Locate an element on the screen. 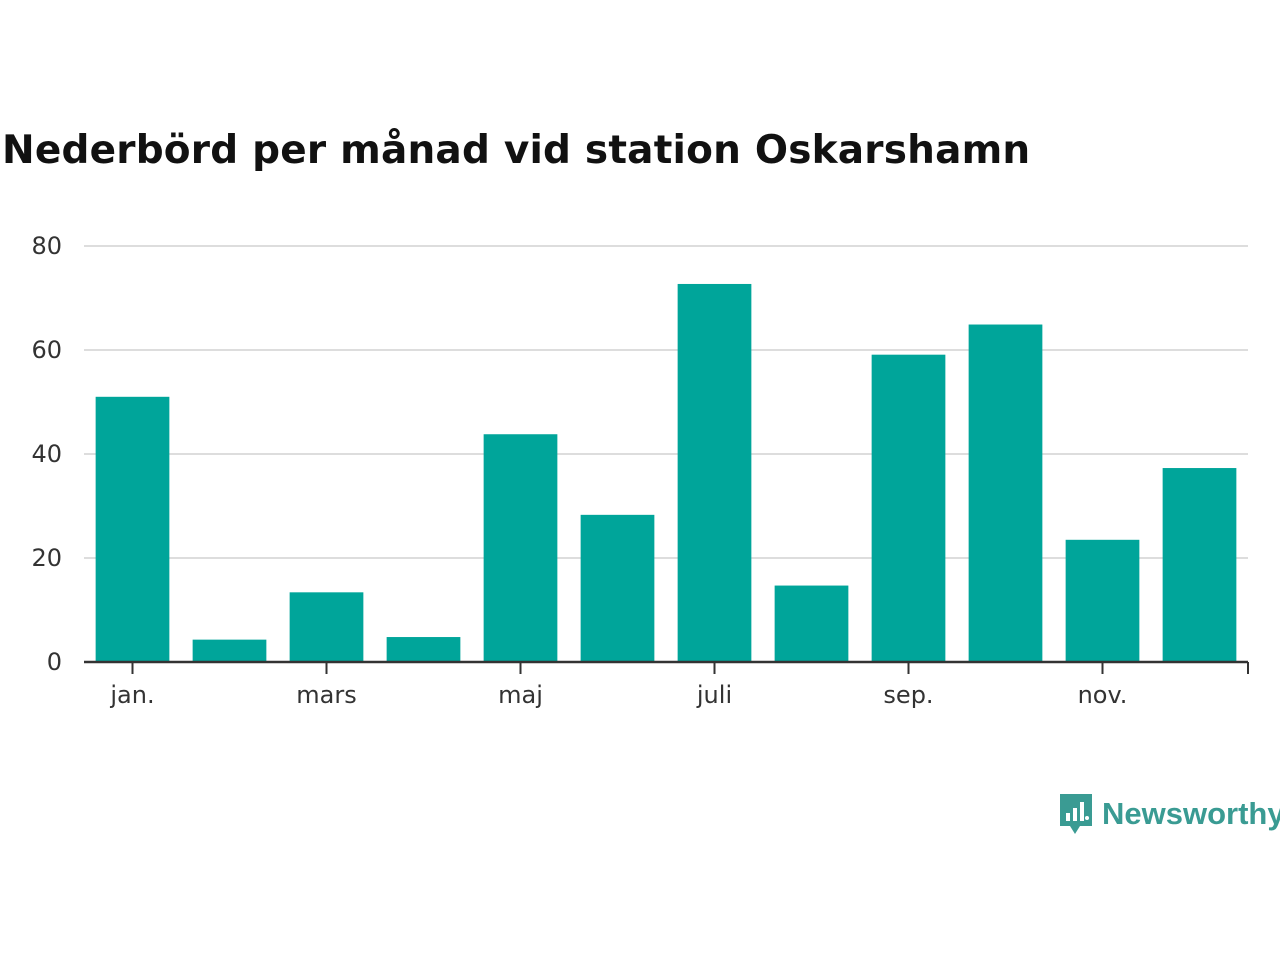  newsworthy-brand: Newsworthy is located at coordinates (1169, 814).